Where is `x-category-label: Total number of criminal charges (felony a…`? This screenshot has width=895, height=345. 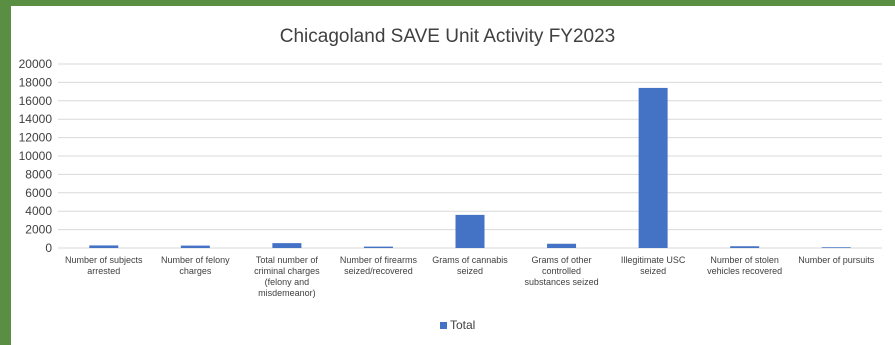
x-category-label: Total number of criminal charges (felony a… is located at coordinates (287, 276).